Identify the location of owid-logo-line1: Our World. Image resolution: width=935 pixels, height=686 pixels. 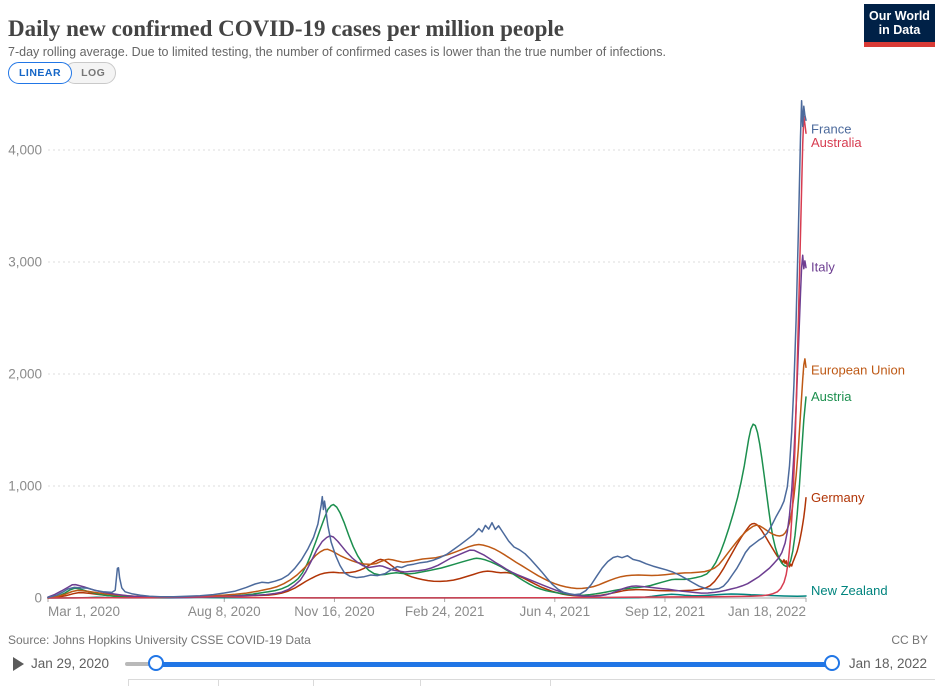
(899, 16).